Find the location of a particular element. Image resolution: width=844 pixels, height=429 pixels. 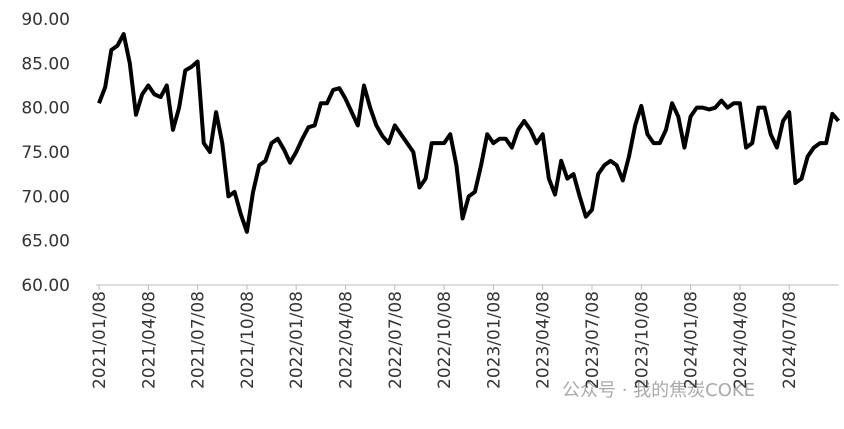

watermark: 公众号 · 我的焦炭COKE is located at coordinates (658, 390).